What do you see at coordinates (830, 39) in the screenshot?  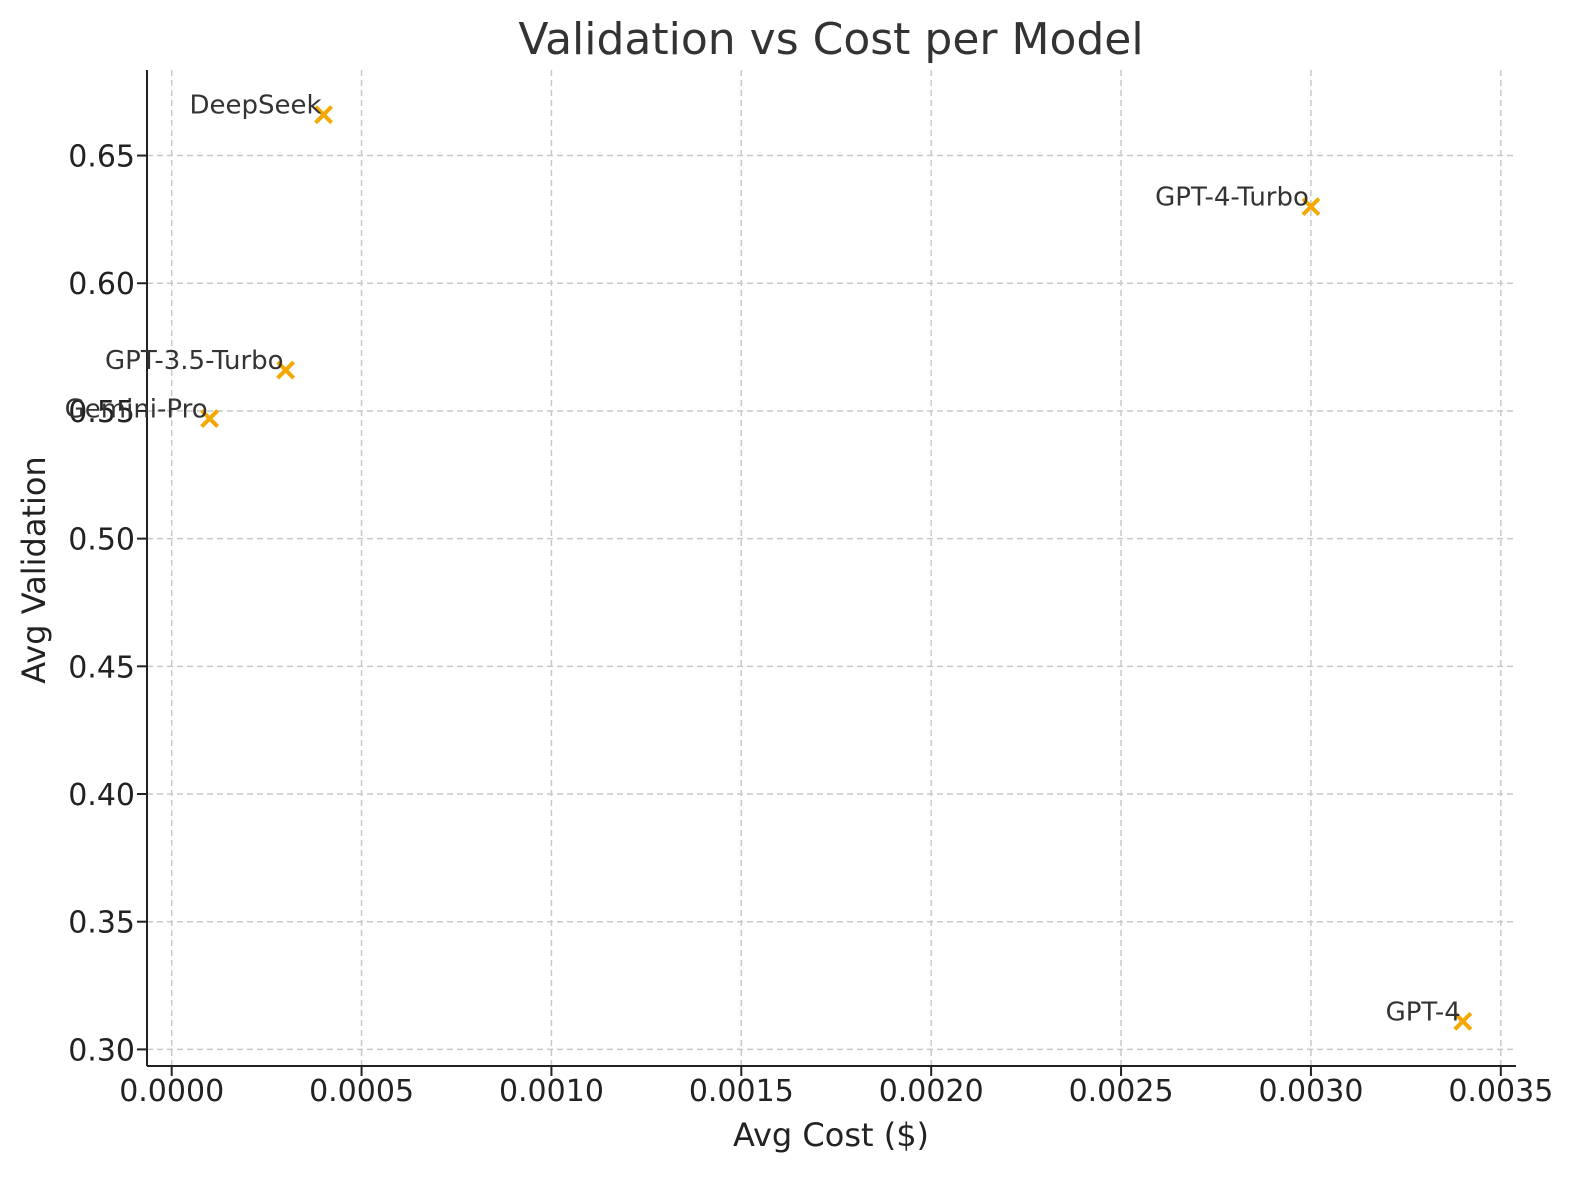 I see `chart-title: Validation vs Cost per Model` at bounding box center [830, 39].